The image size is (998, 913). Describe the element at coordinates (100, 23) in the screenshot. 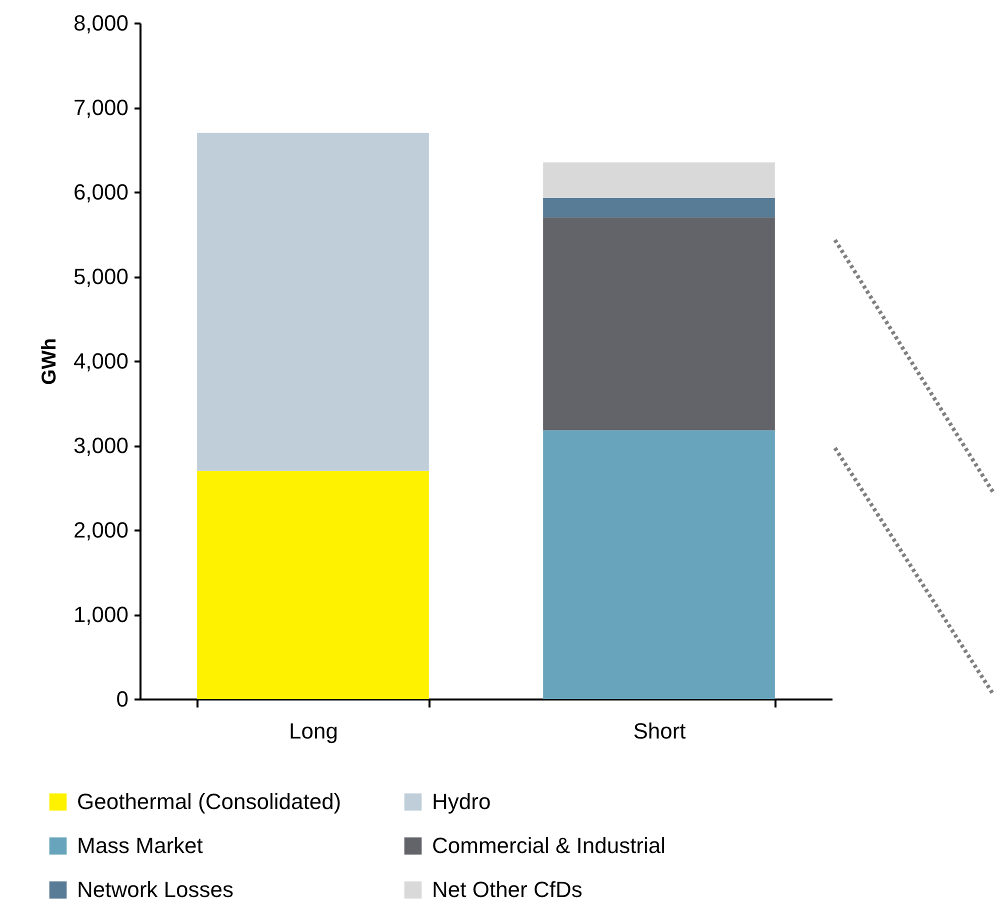

I see `y-tick-label: 8,000` at that location.